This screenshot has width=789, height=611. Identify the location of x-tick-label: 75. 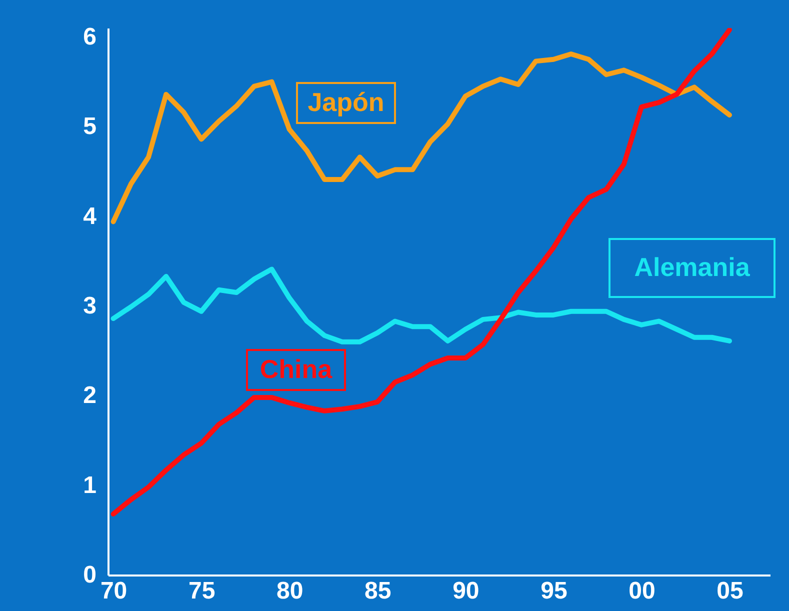
(202, 591).